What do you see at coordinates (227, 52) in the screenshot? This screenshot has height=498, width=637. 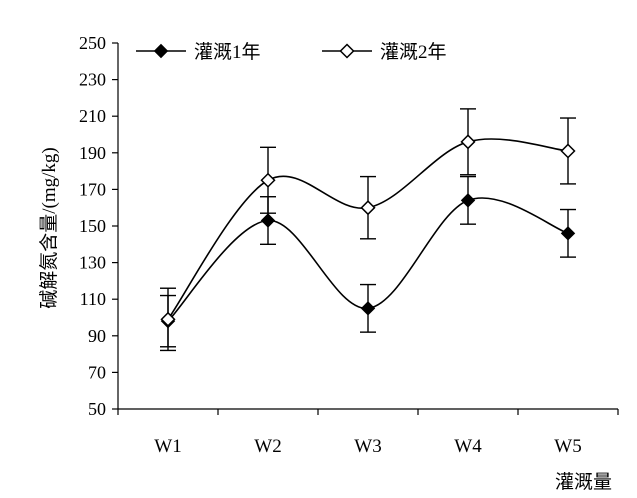 I see `legend-label-series-1: 灌溉1年` at bounding box center [227, 52].